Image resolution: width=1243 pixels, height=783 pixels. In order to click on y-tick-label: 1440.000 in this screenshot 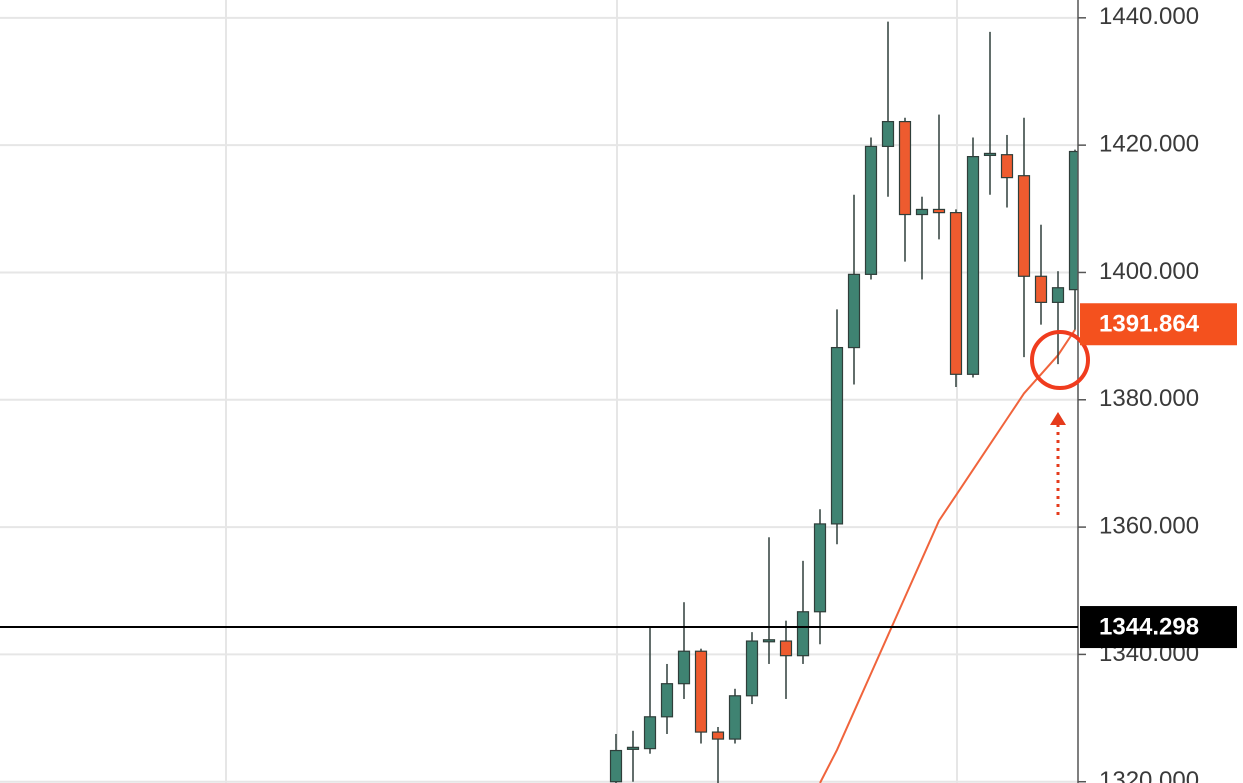, I will do `click(1149, 16)`.